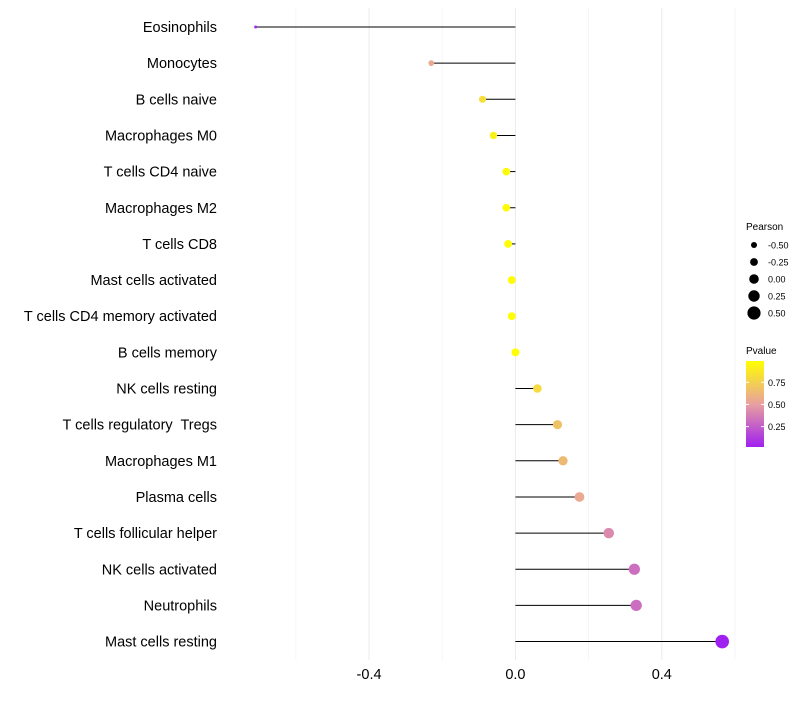  Describe the element at coordinates (160, 173) in the screenshot. I see `y-axis-label: T cells CD4 naive` at that location.